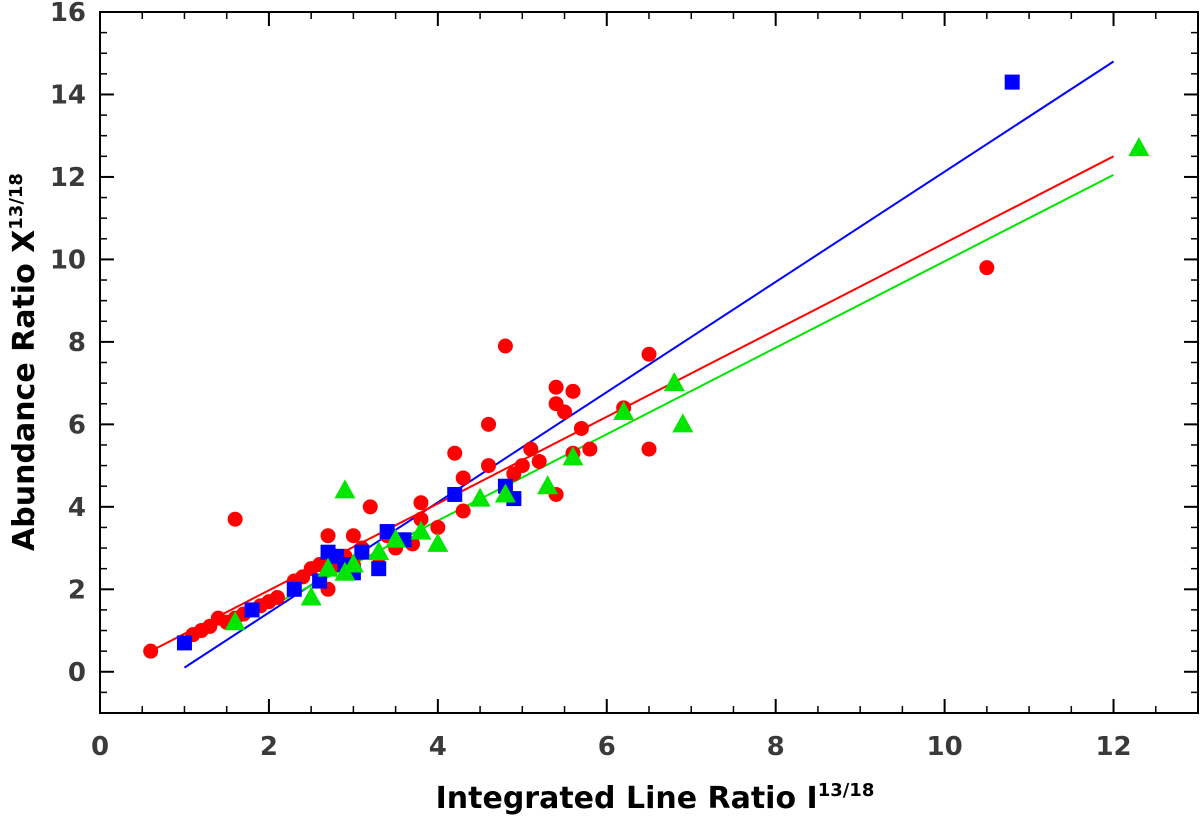  What do you see at coordinates (846, 790) in the screenshot?
I see `x-axis-title-sup: 13/18` at bounding box center [846, 790].